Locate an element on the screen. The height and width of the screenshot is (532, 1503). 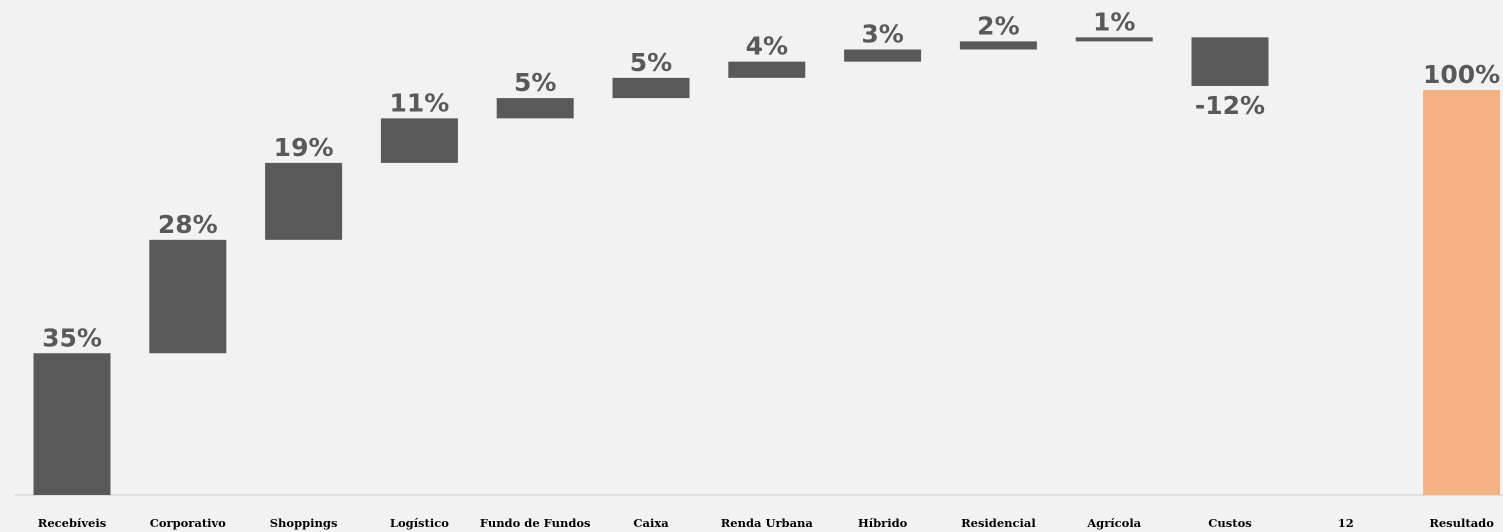
bar-corporativo is located at coordinates (188, 296).